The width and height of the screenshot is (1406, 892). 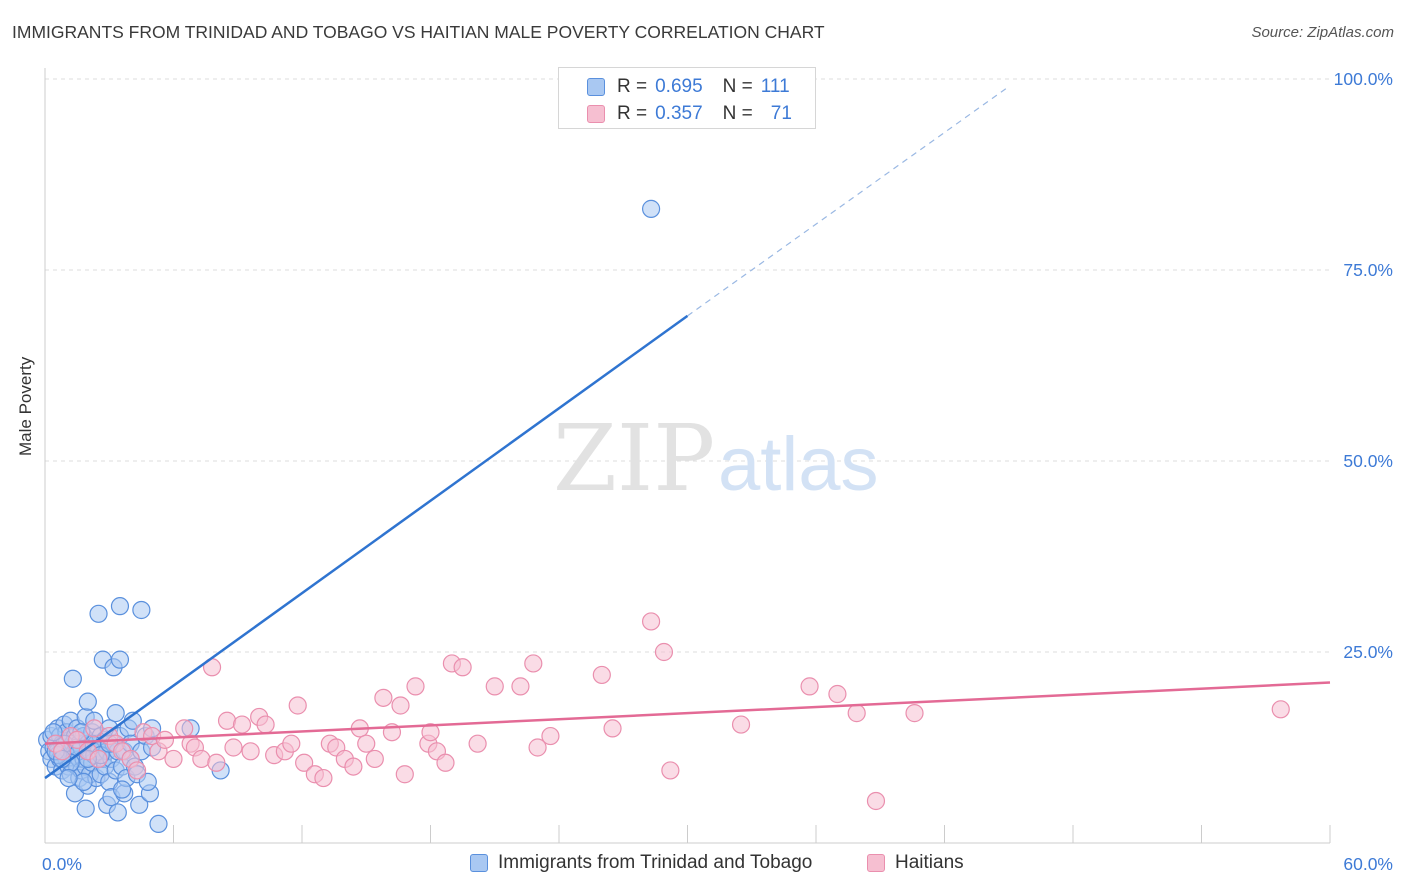 What do you see at coordinates (1363, 365) in the screenshot?
I see `y-tick-labels: 25.0% 50.0% 75.0% 100.0%` at bounding box center [1363, 365].